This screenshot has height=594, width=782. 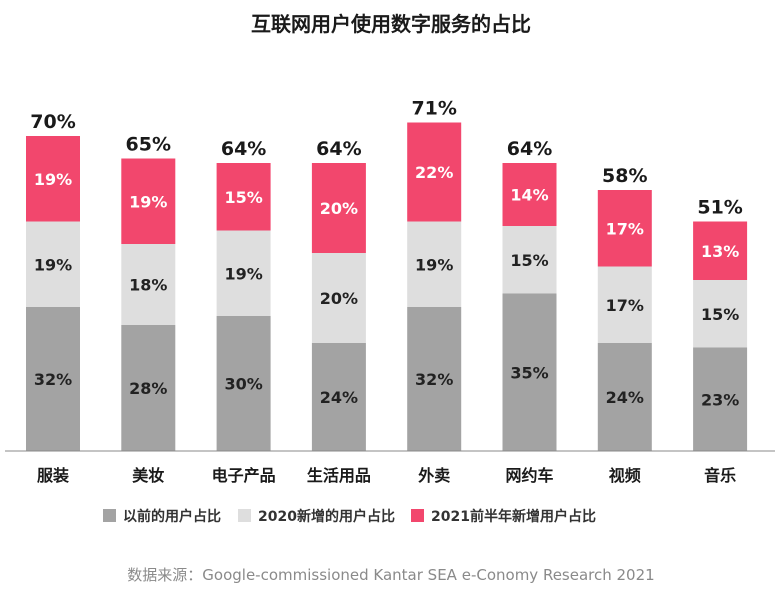 What do you see at coordinates (243, 149) in the screenshot?
I see `bar-total-label-3: 64%` at bounding box center [243, 149].